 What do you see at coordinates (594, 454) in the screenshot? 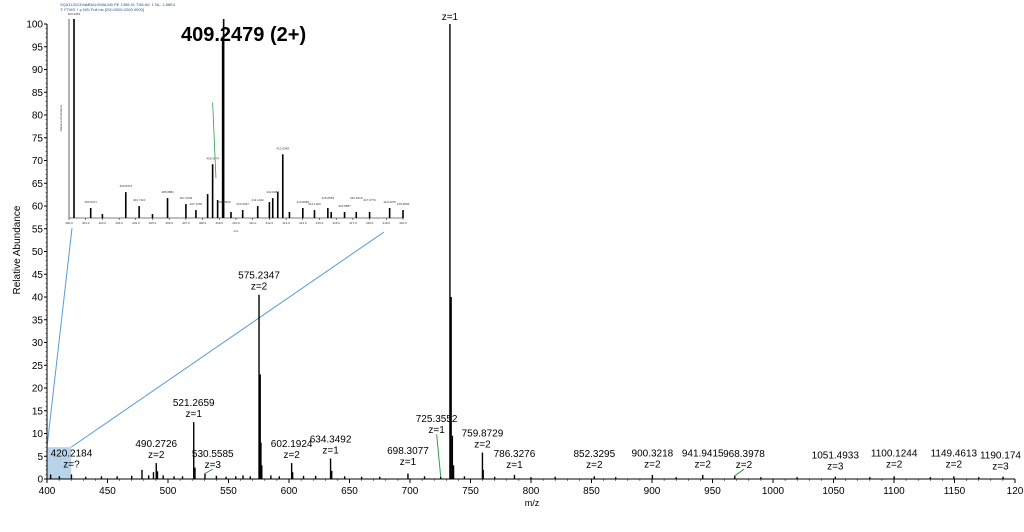
I see `peak-mz-label: 852.3295` at bounding box center [594, 454].